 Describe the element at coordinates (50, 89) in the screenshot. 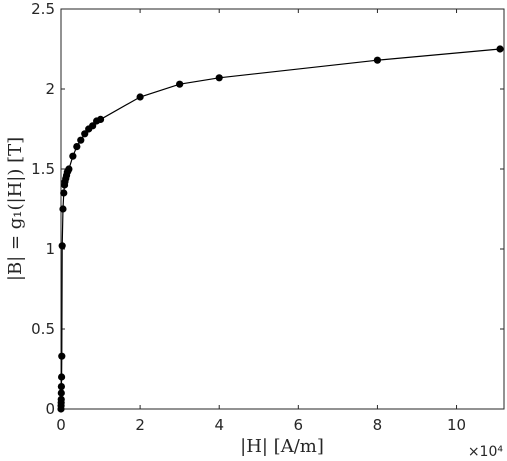

I see `y-tick-label: 2` at that location.